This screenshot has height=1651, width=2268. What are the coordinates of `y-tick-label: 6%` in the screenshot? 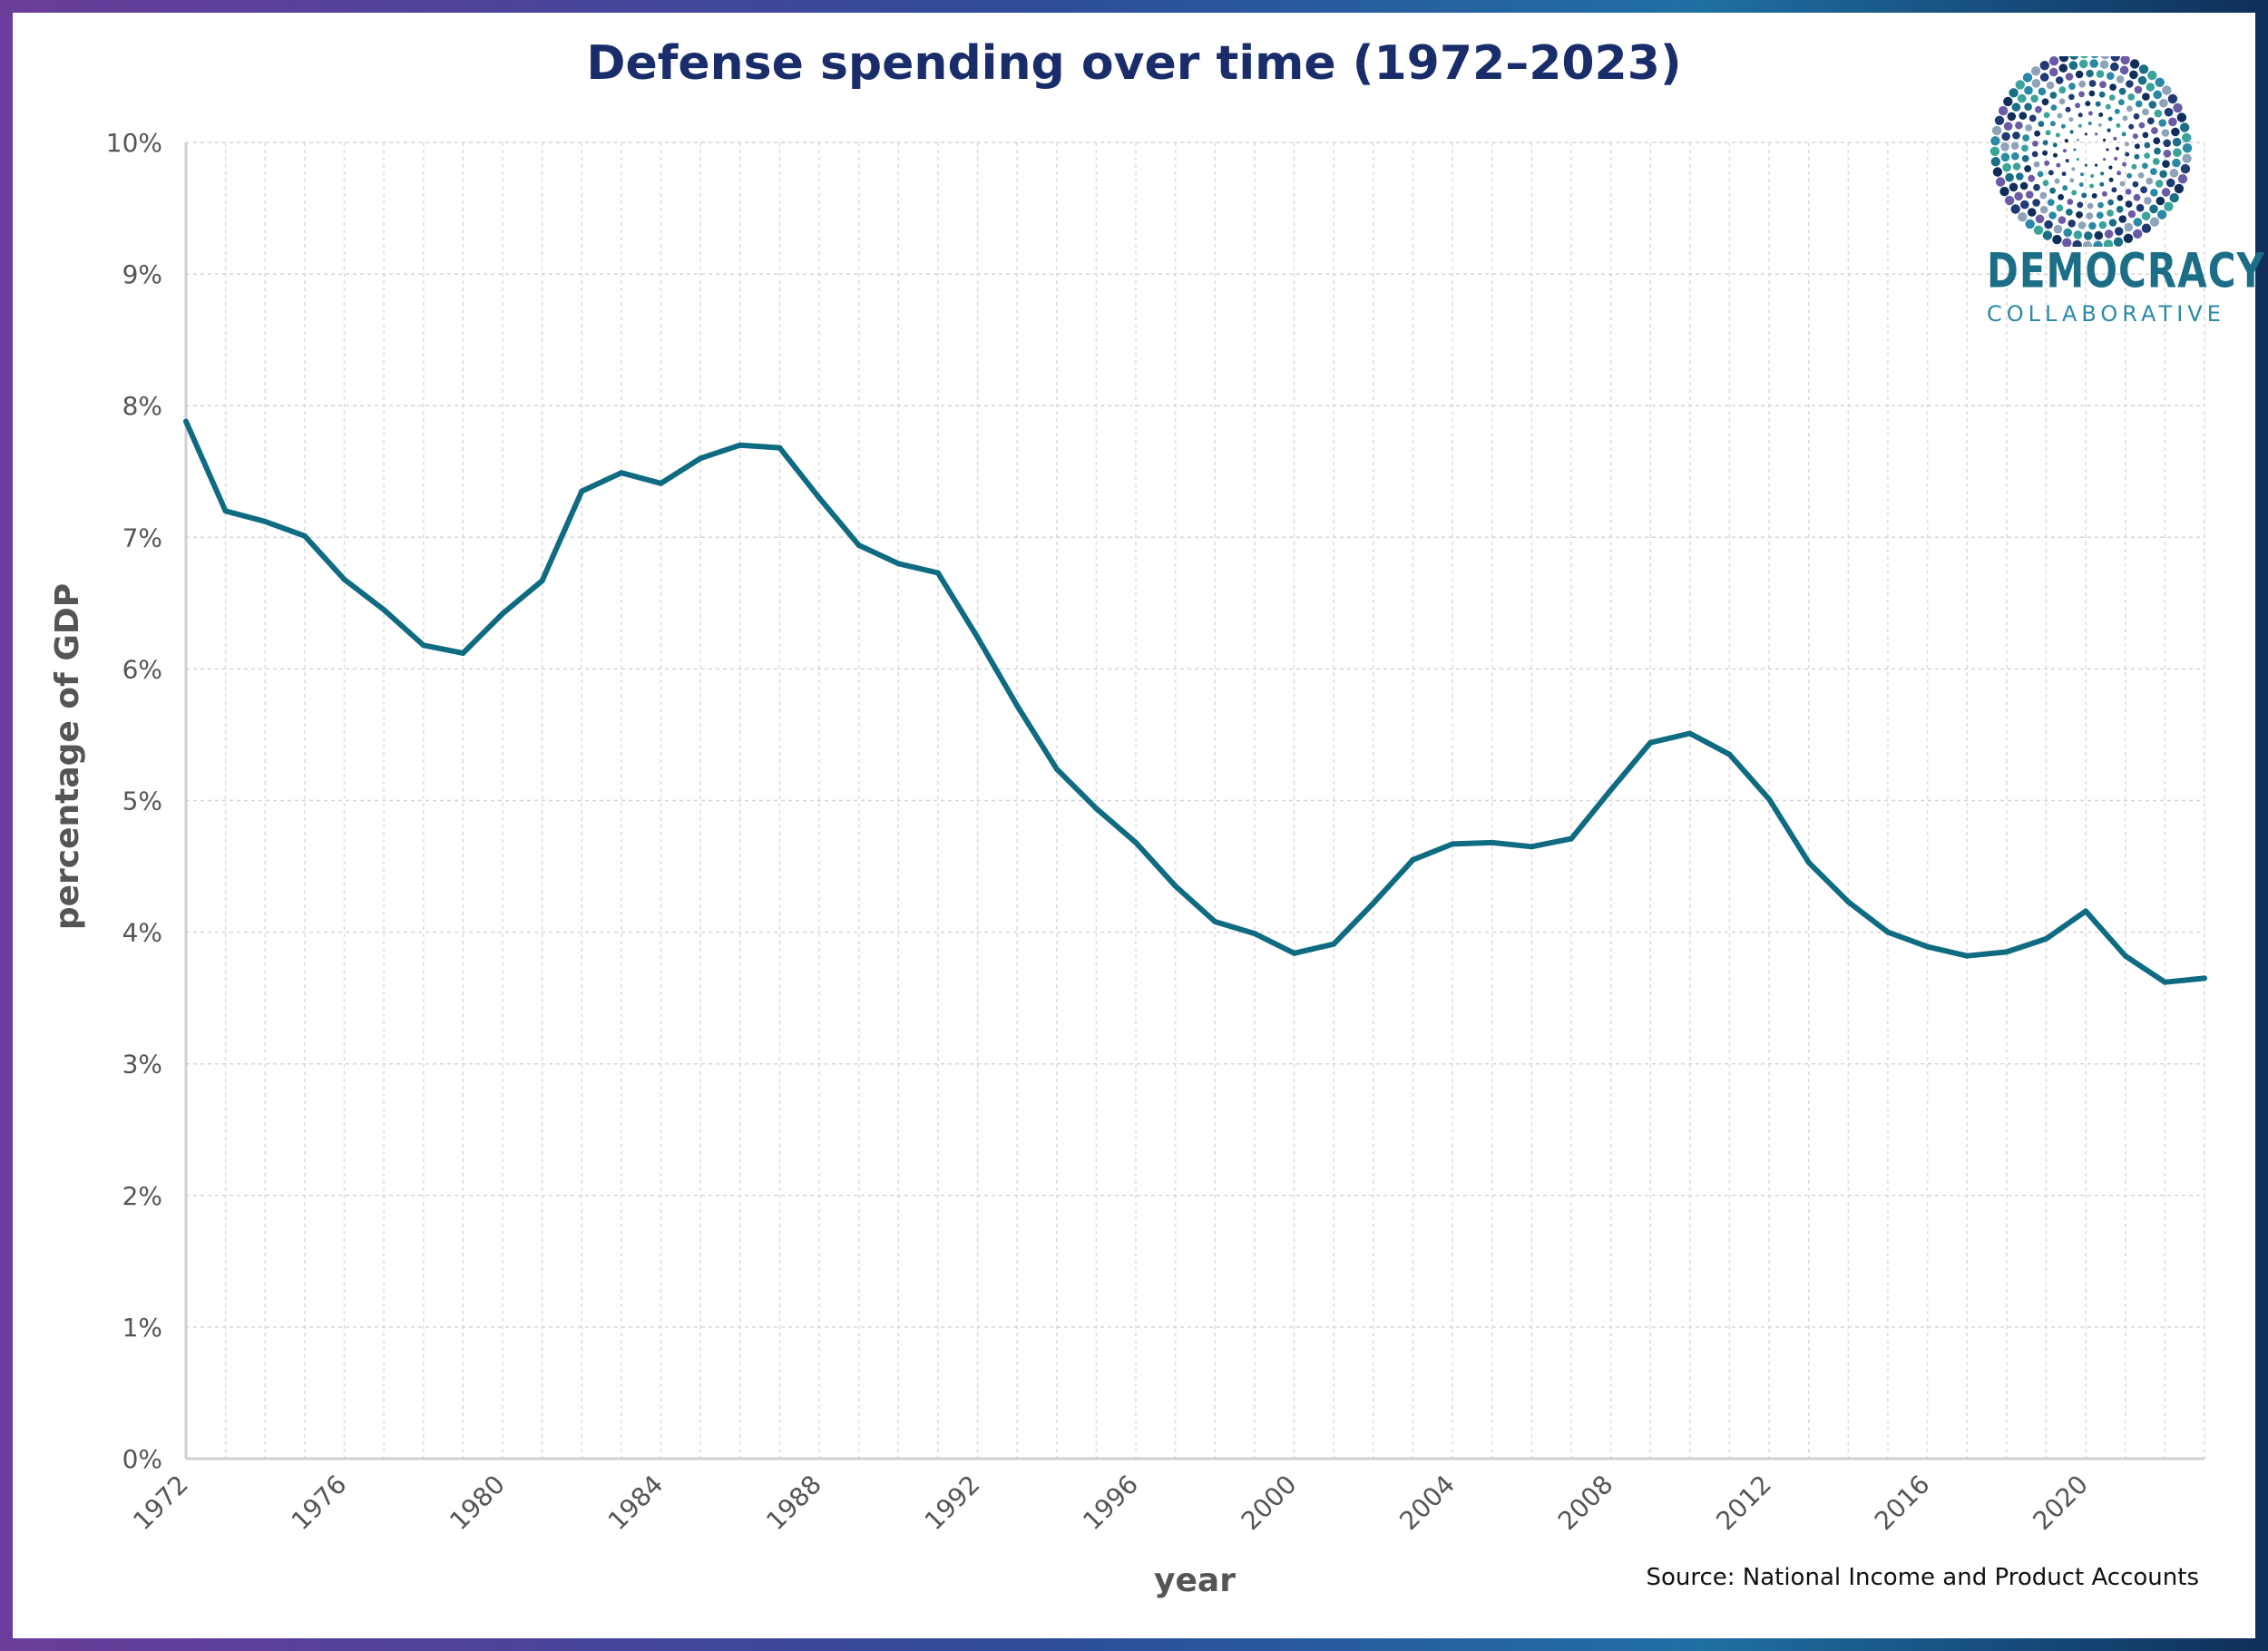 It's located at (142, 669).